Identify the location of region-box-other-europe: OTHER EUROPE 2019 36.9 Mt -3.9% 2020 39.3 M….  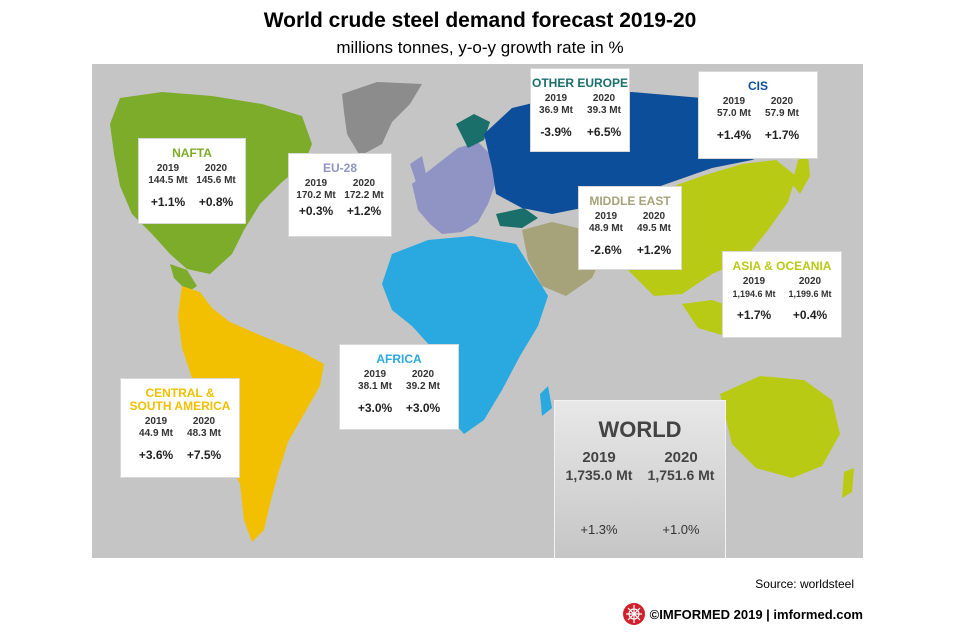
(580, 110).